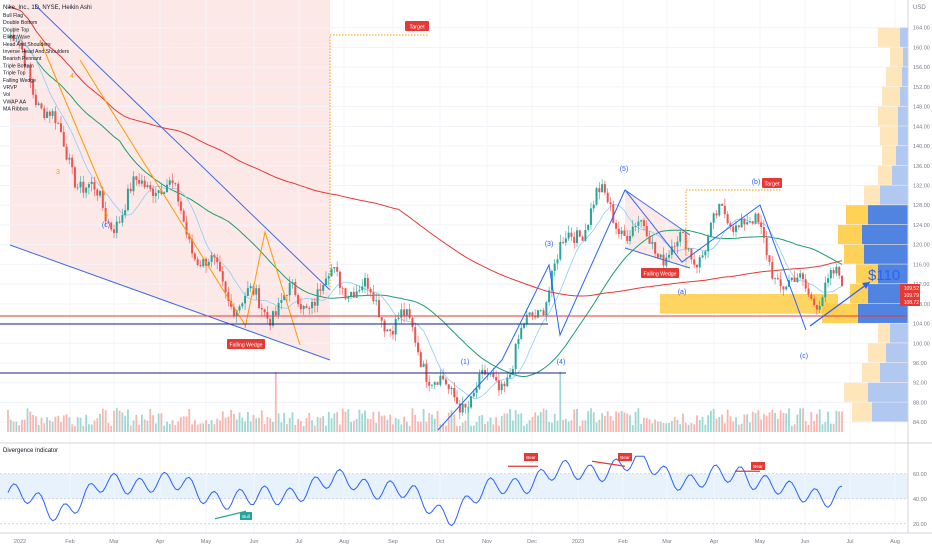 The height and width of the screenshot is (555, 932). I want to click on symbol-title: Nike, Inc., 1D, NYSE, Heikin Ashi, so click(47, 8).